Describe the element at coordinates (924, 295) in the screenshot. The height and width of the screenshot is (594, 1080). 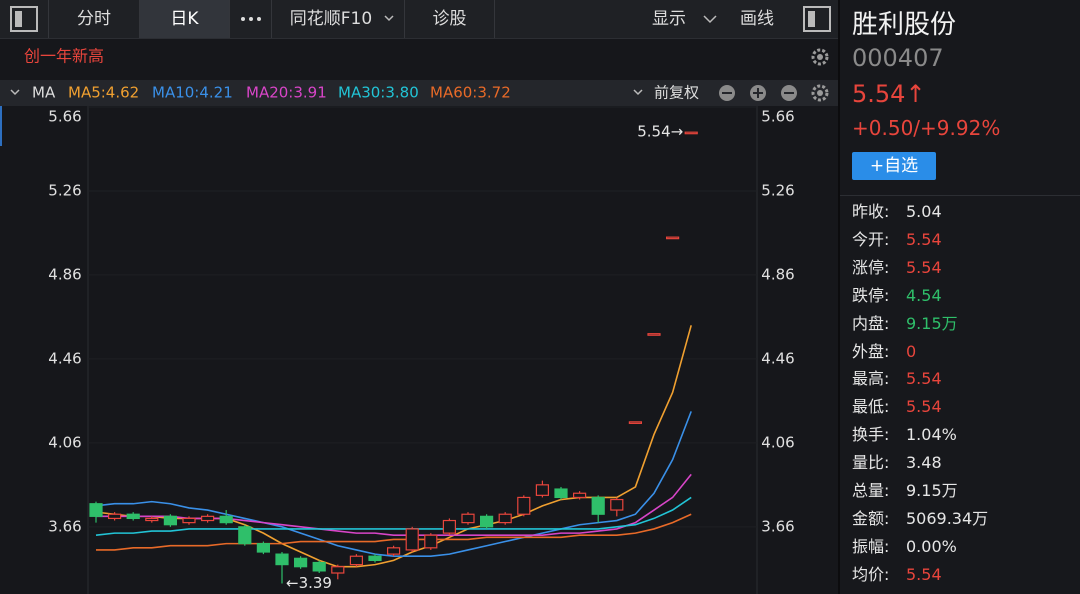
I see `quote-value: 4.54` at that location.